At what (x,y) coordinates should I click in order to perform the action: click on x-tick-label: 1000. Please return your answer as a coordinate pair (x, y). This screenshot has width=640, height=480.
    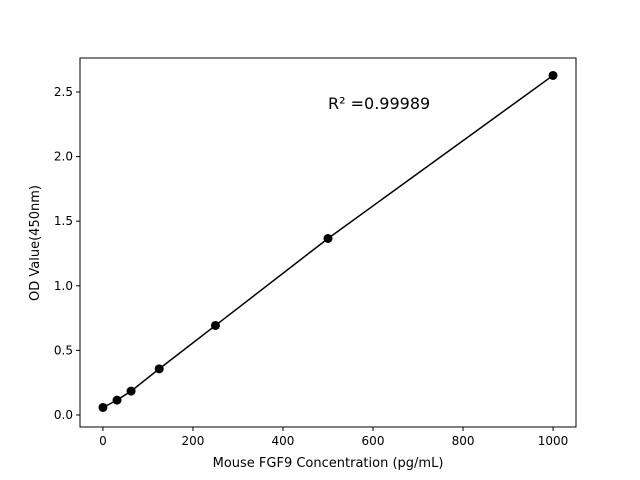
    Looking at the image, I should click on (553, 441).